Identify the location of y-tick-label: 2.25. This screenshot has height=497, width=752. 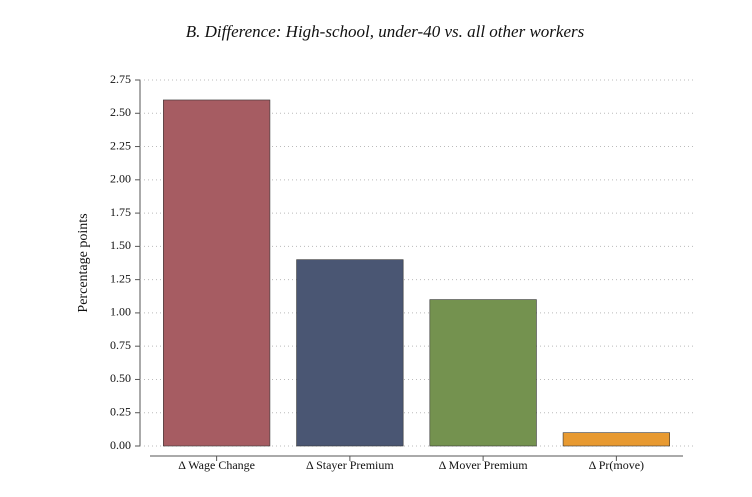
(120, 145).